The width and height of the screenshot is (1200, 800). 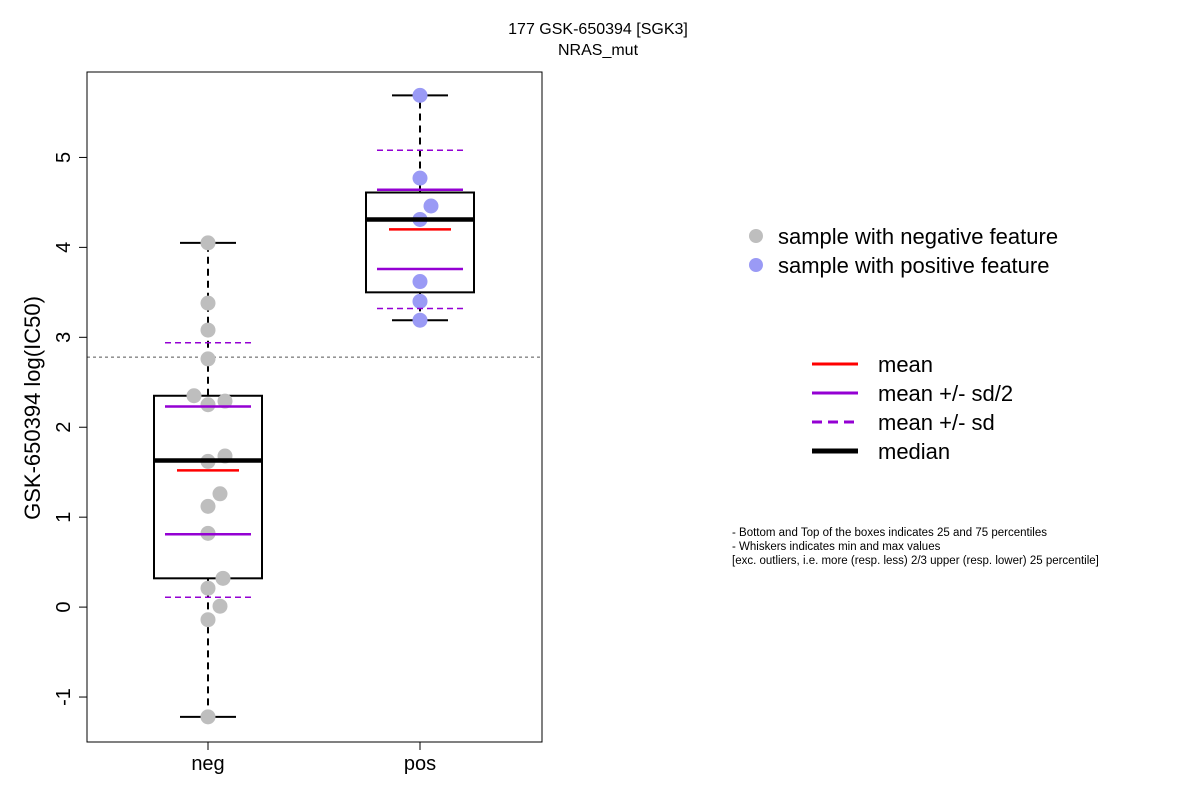 What do you see at coordinates (936, 422) in the screenshot?
I see `legend-line-label-2: mean +/- sd` at bounding box center [936, 422].